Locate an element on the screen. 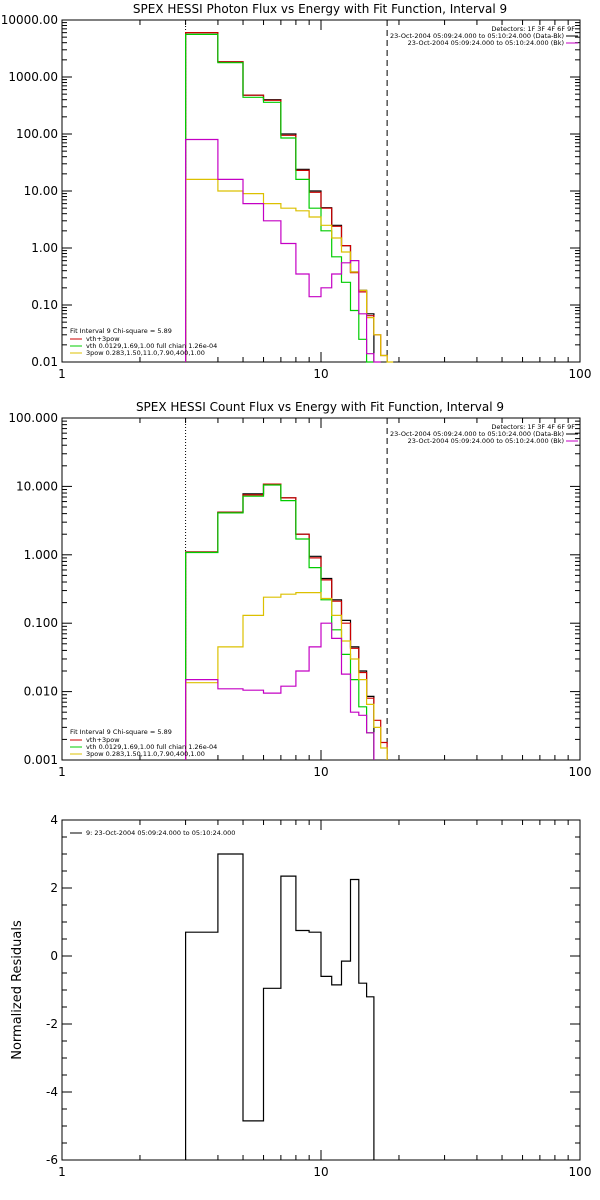 The width and height of the screenshot is (600, 1200). y-tick-label: 4 is located at coordinates (54, 820).